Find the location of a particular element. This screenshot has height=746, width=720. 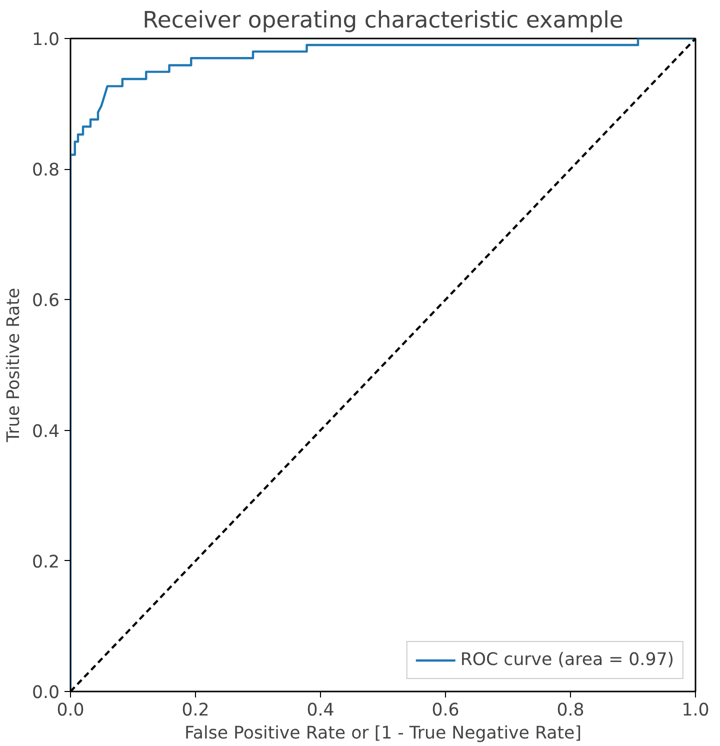

x-tick-label: 0.0 is located at coordinates (70, 710).